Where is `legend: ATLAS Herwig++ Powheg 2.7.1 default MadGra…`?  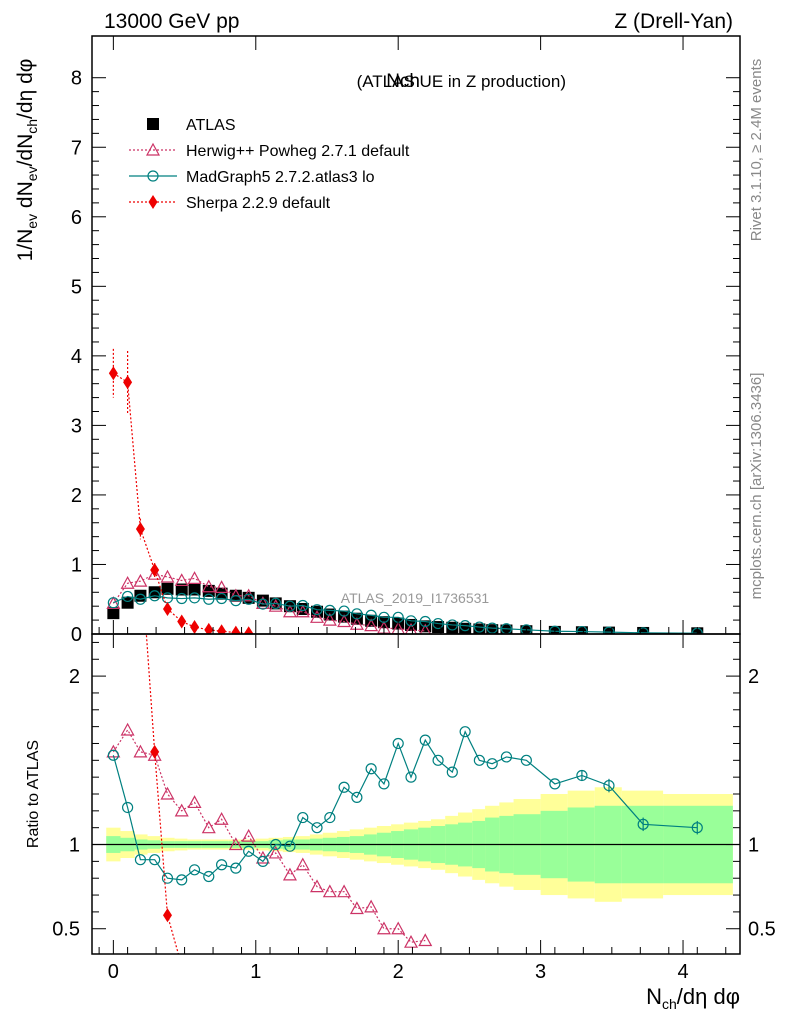 legend: ATLAS Herwig++ Powheg 2.7.1 default MadGra… is located at coordinates (269, 164).